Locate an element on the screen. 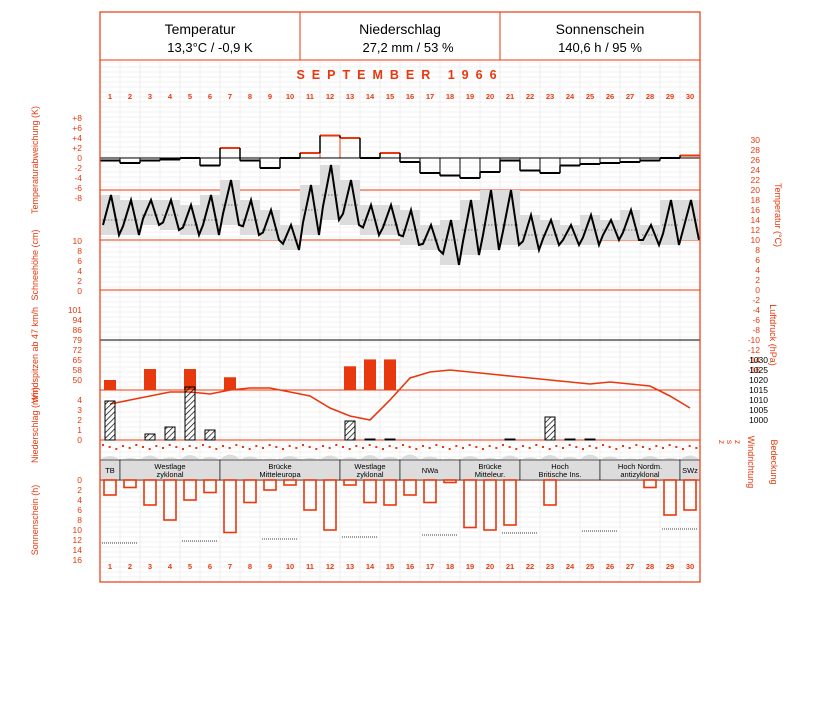 This screenshot has height=702, width=827. day-label-top: 20 is located at coordinates (490, 96).